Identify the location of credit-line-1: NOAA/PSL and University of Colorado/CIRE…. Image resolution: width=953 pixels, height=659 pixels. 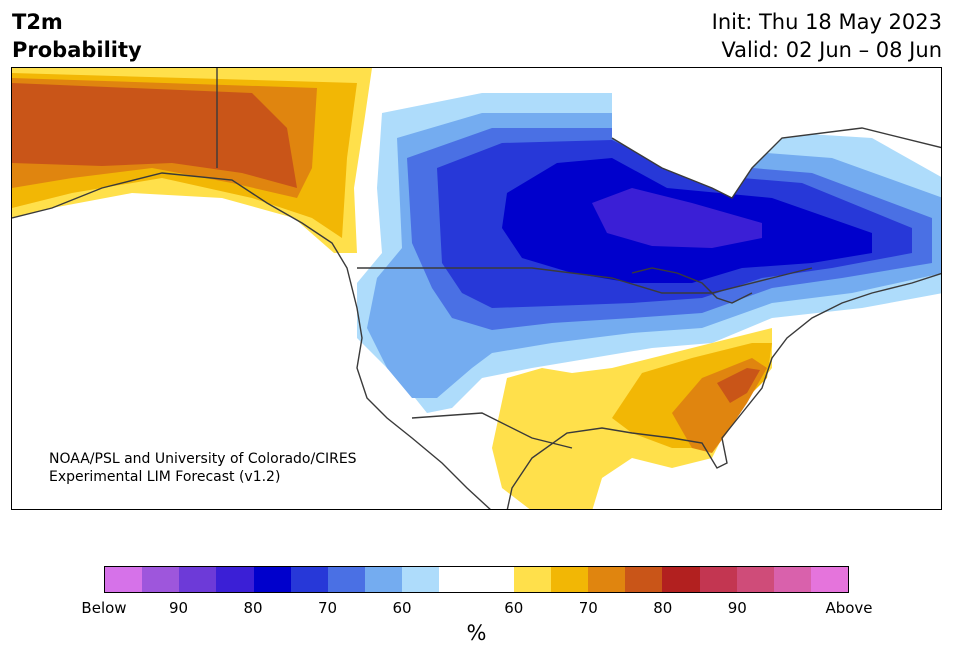
(203, 459).